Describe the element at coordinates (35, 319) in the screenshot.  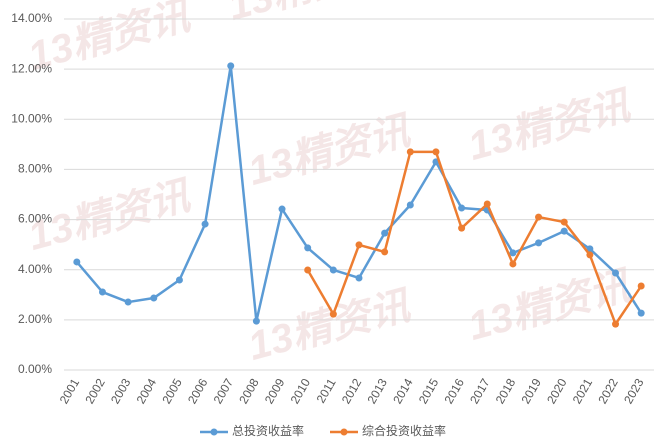
I see `y-tick-label: 2.00%` at that location.